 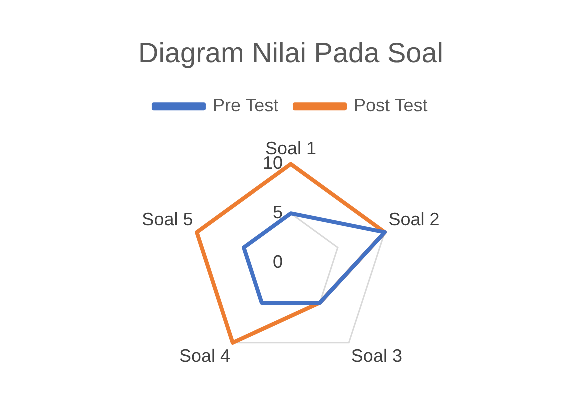 I want to click on y-tick-label: 0, so click(x=277, y=262).